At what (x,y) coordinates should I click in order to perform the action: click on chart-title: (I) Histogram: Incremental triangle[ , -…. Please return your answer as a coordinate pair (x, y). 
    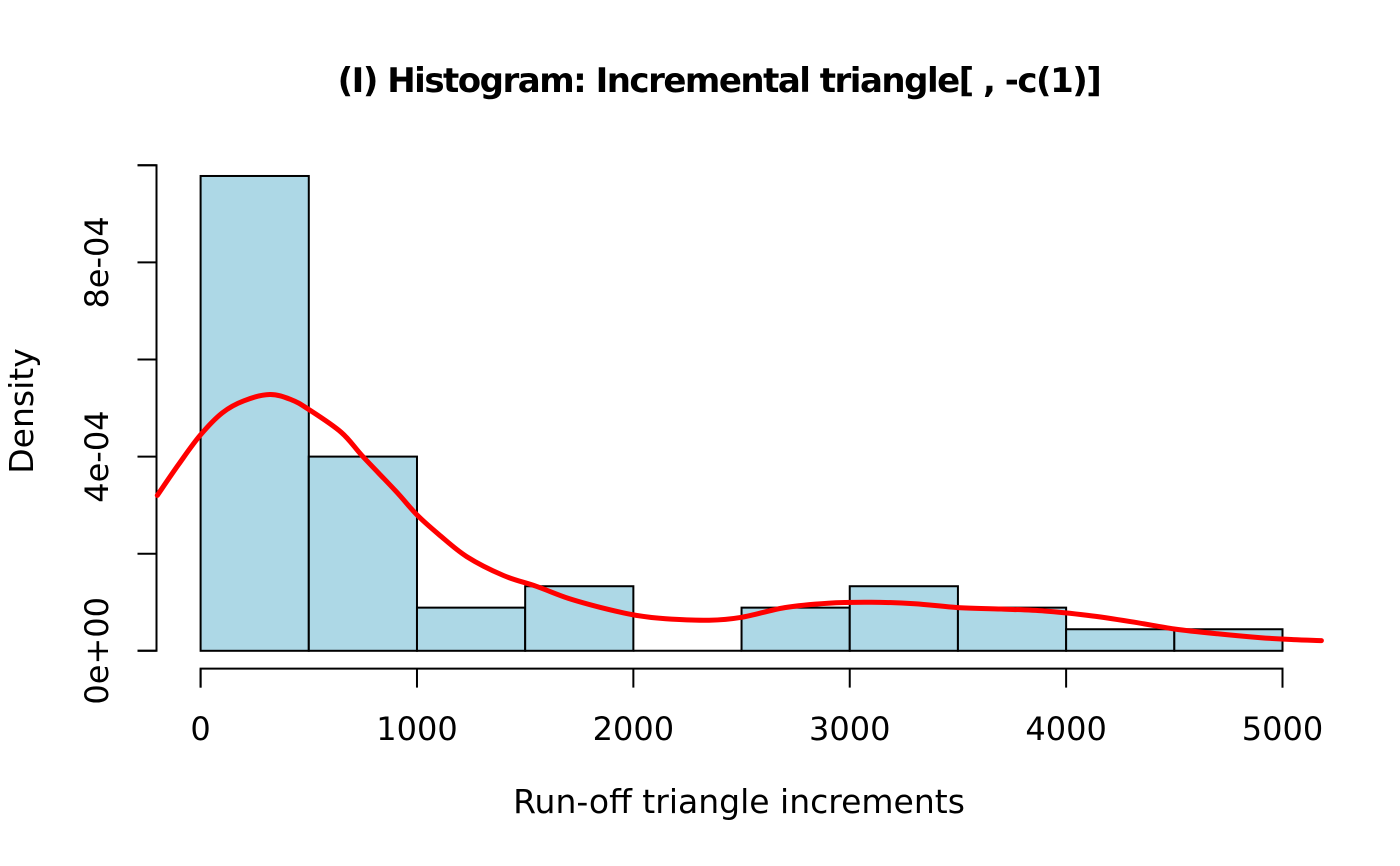
    Looking at the image, I should click on (719, 81).